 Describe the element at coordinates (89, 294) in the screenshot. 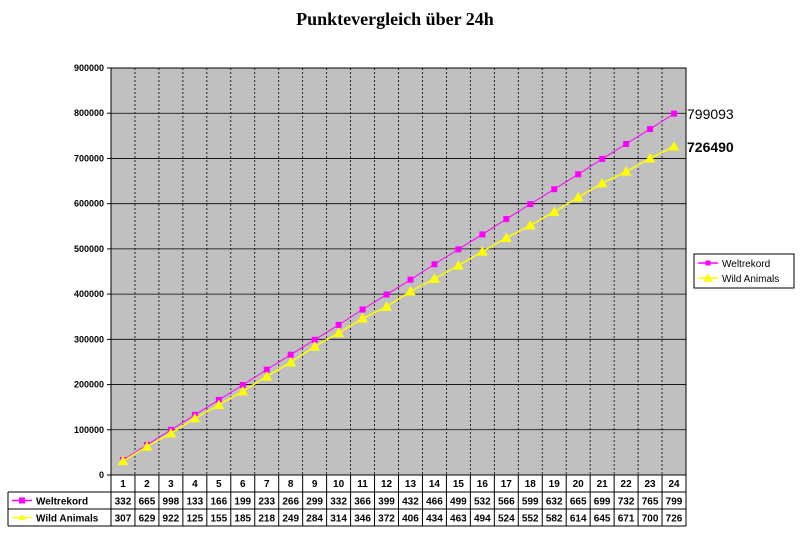

I see `y-tick-label: 400000` at that location.